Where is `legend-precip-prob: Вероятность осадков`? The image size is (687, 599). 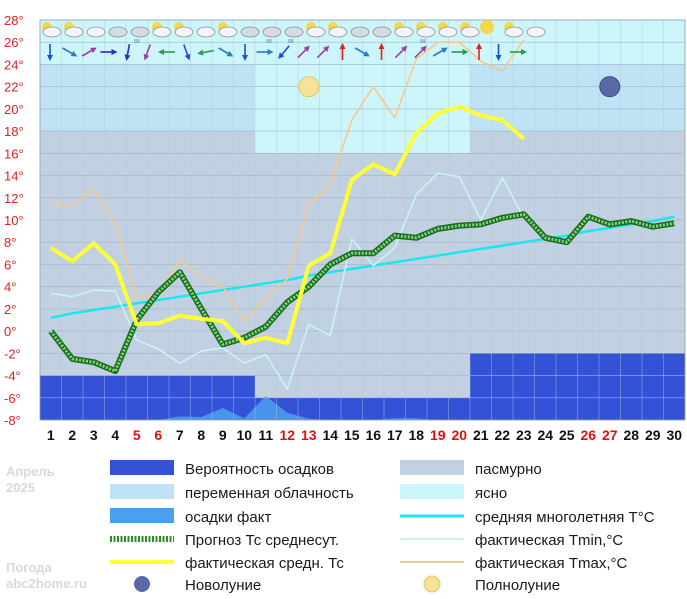 legend-precip-prob: Вероятность осадков is located at coordinates (259, 469).